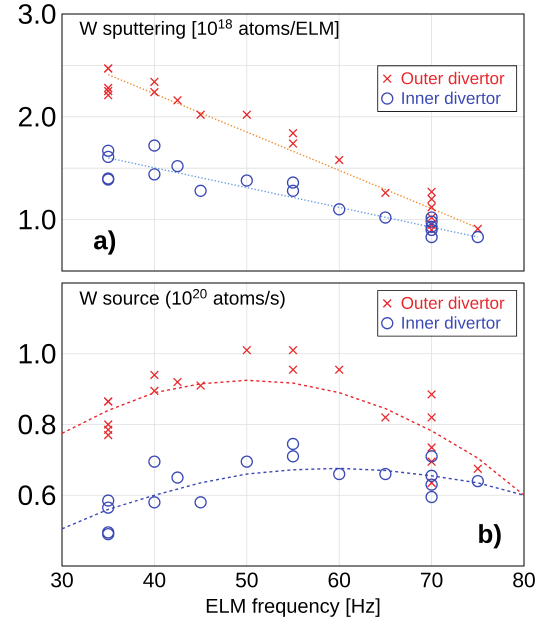  I want to click on y-tick-label: 2.0, so click(37, 116).